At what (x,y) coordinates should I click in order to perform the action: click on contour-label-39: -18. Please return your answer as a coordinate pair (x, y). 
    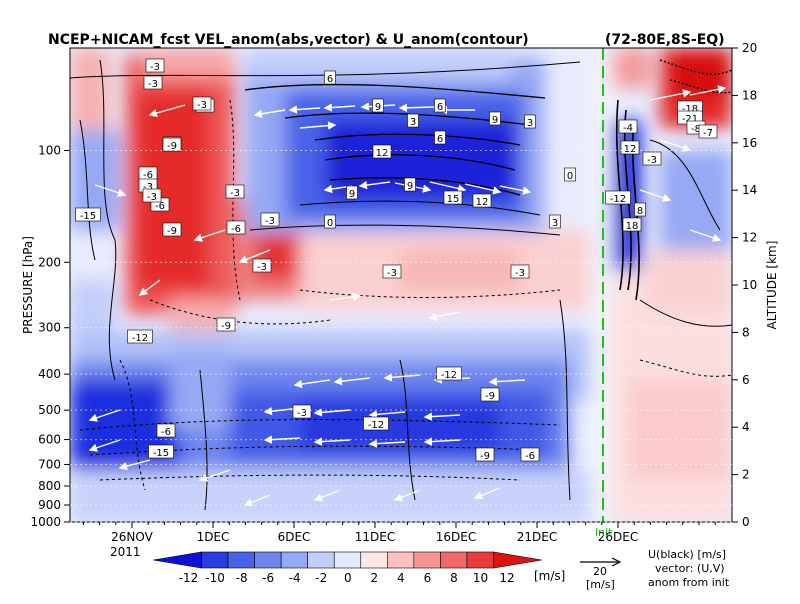
    Looking at the image, I should click on (690, 109).